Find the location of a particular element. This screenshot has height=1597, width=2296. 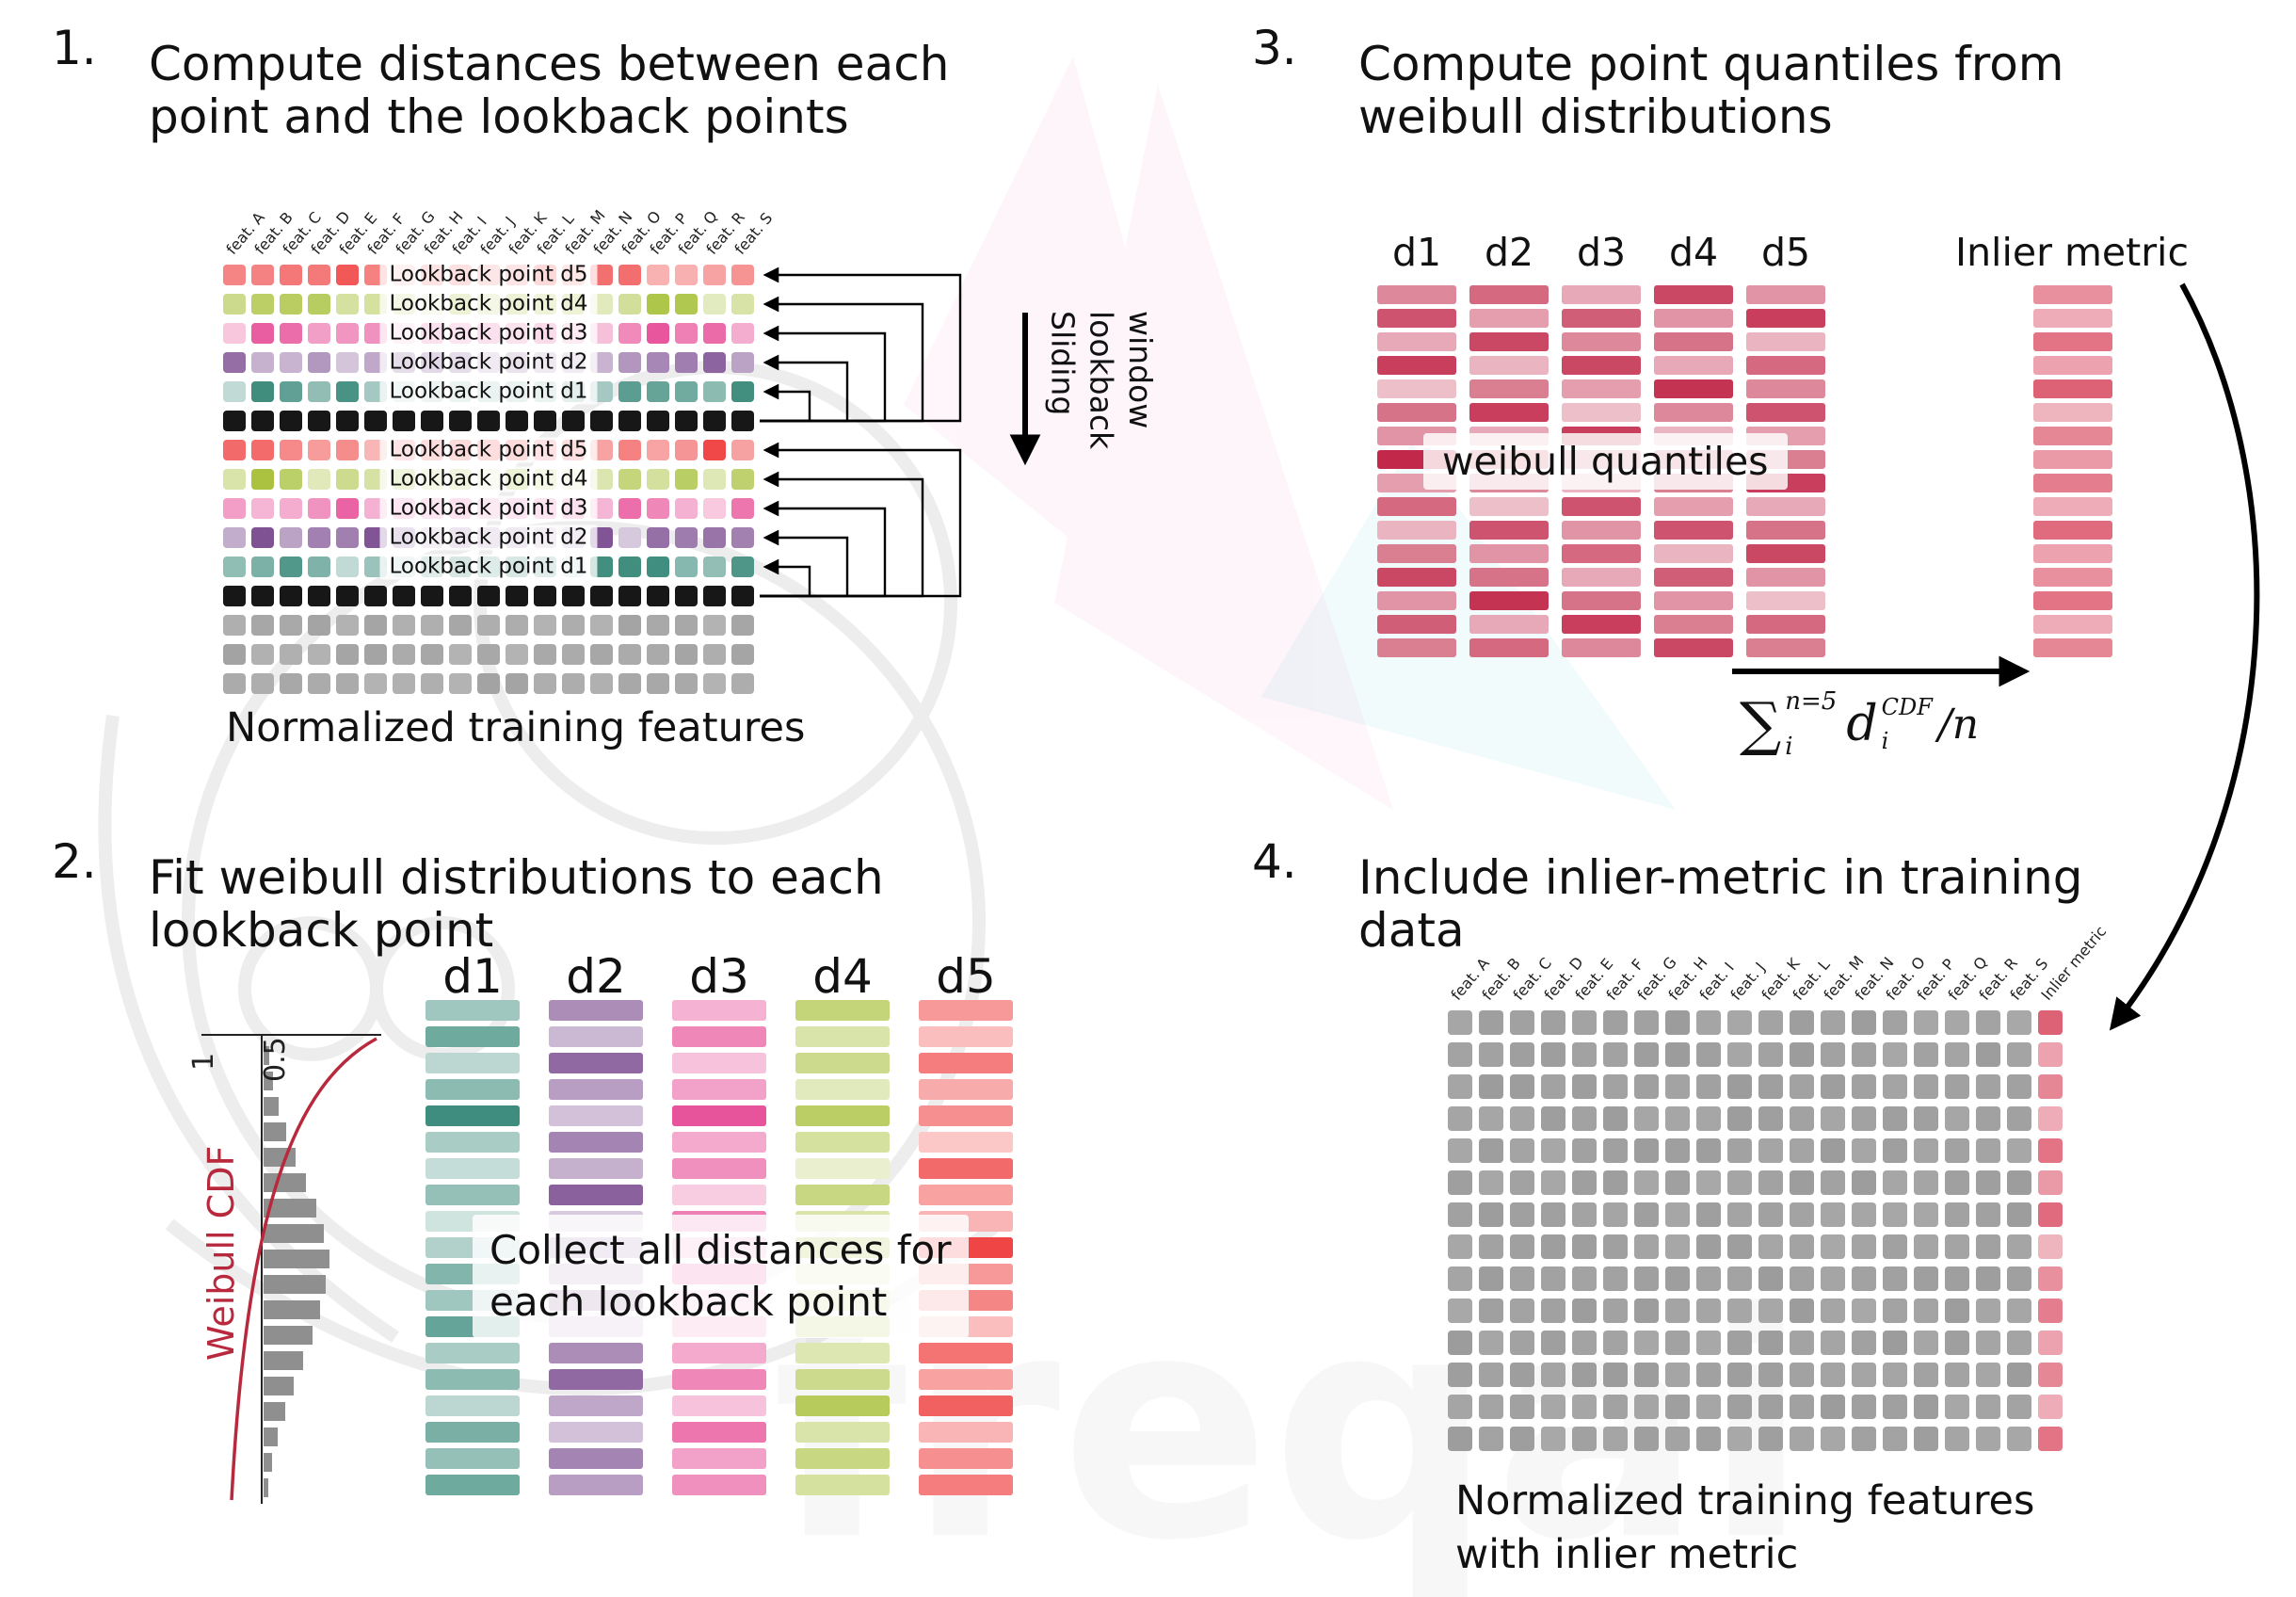

step2-title-line1: Fit weibull distributions to each is located at coordinates (516, 877).